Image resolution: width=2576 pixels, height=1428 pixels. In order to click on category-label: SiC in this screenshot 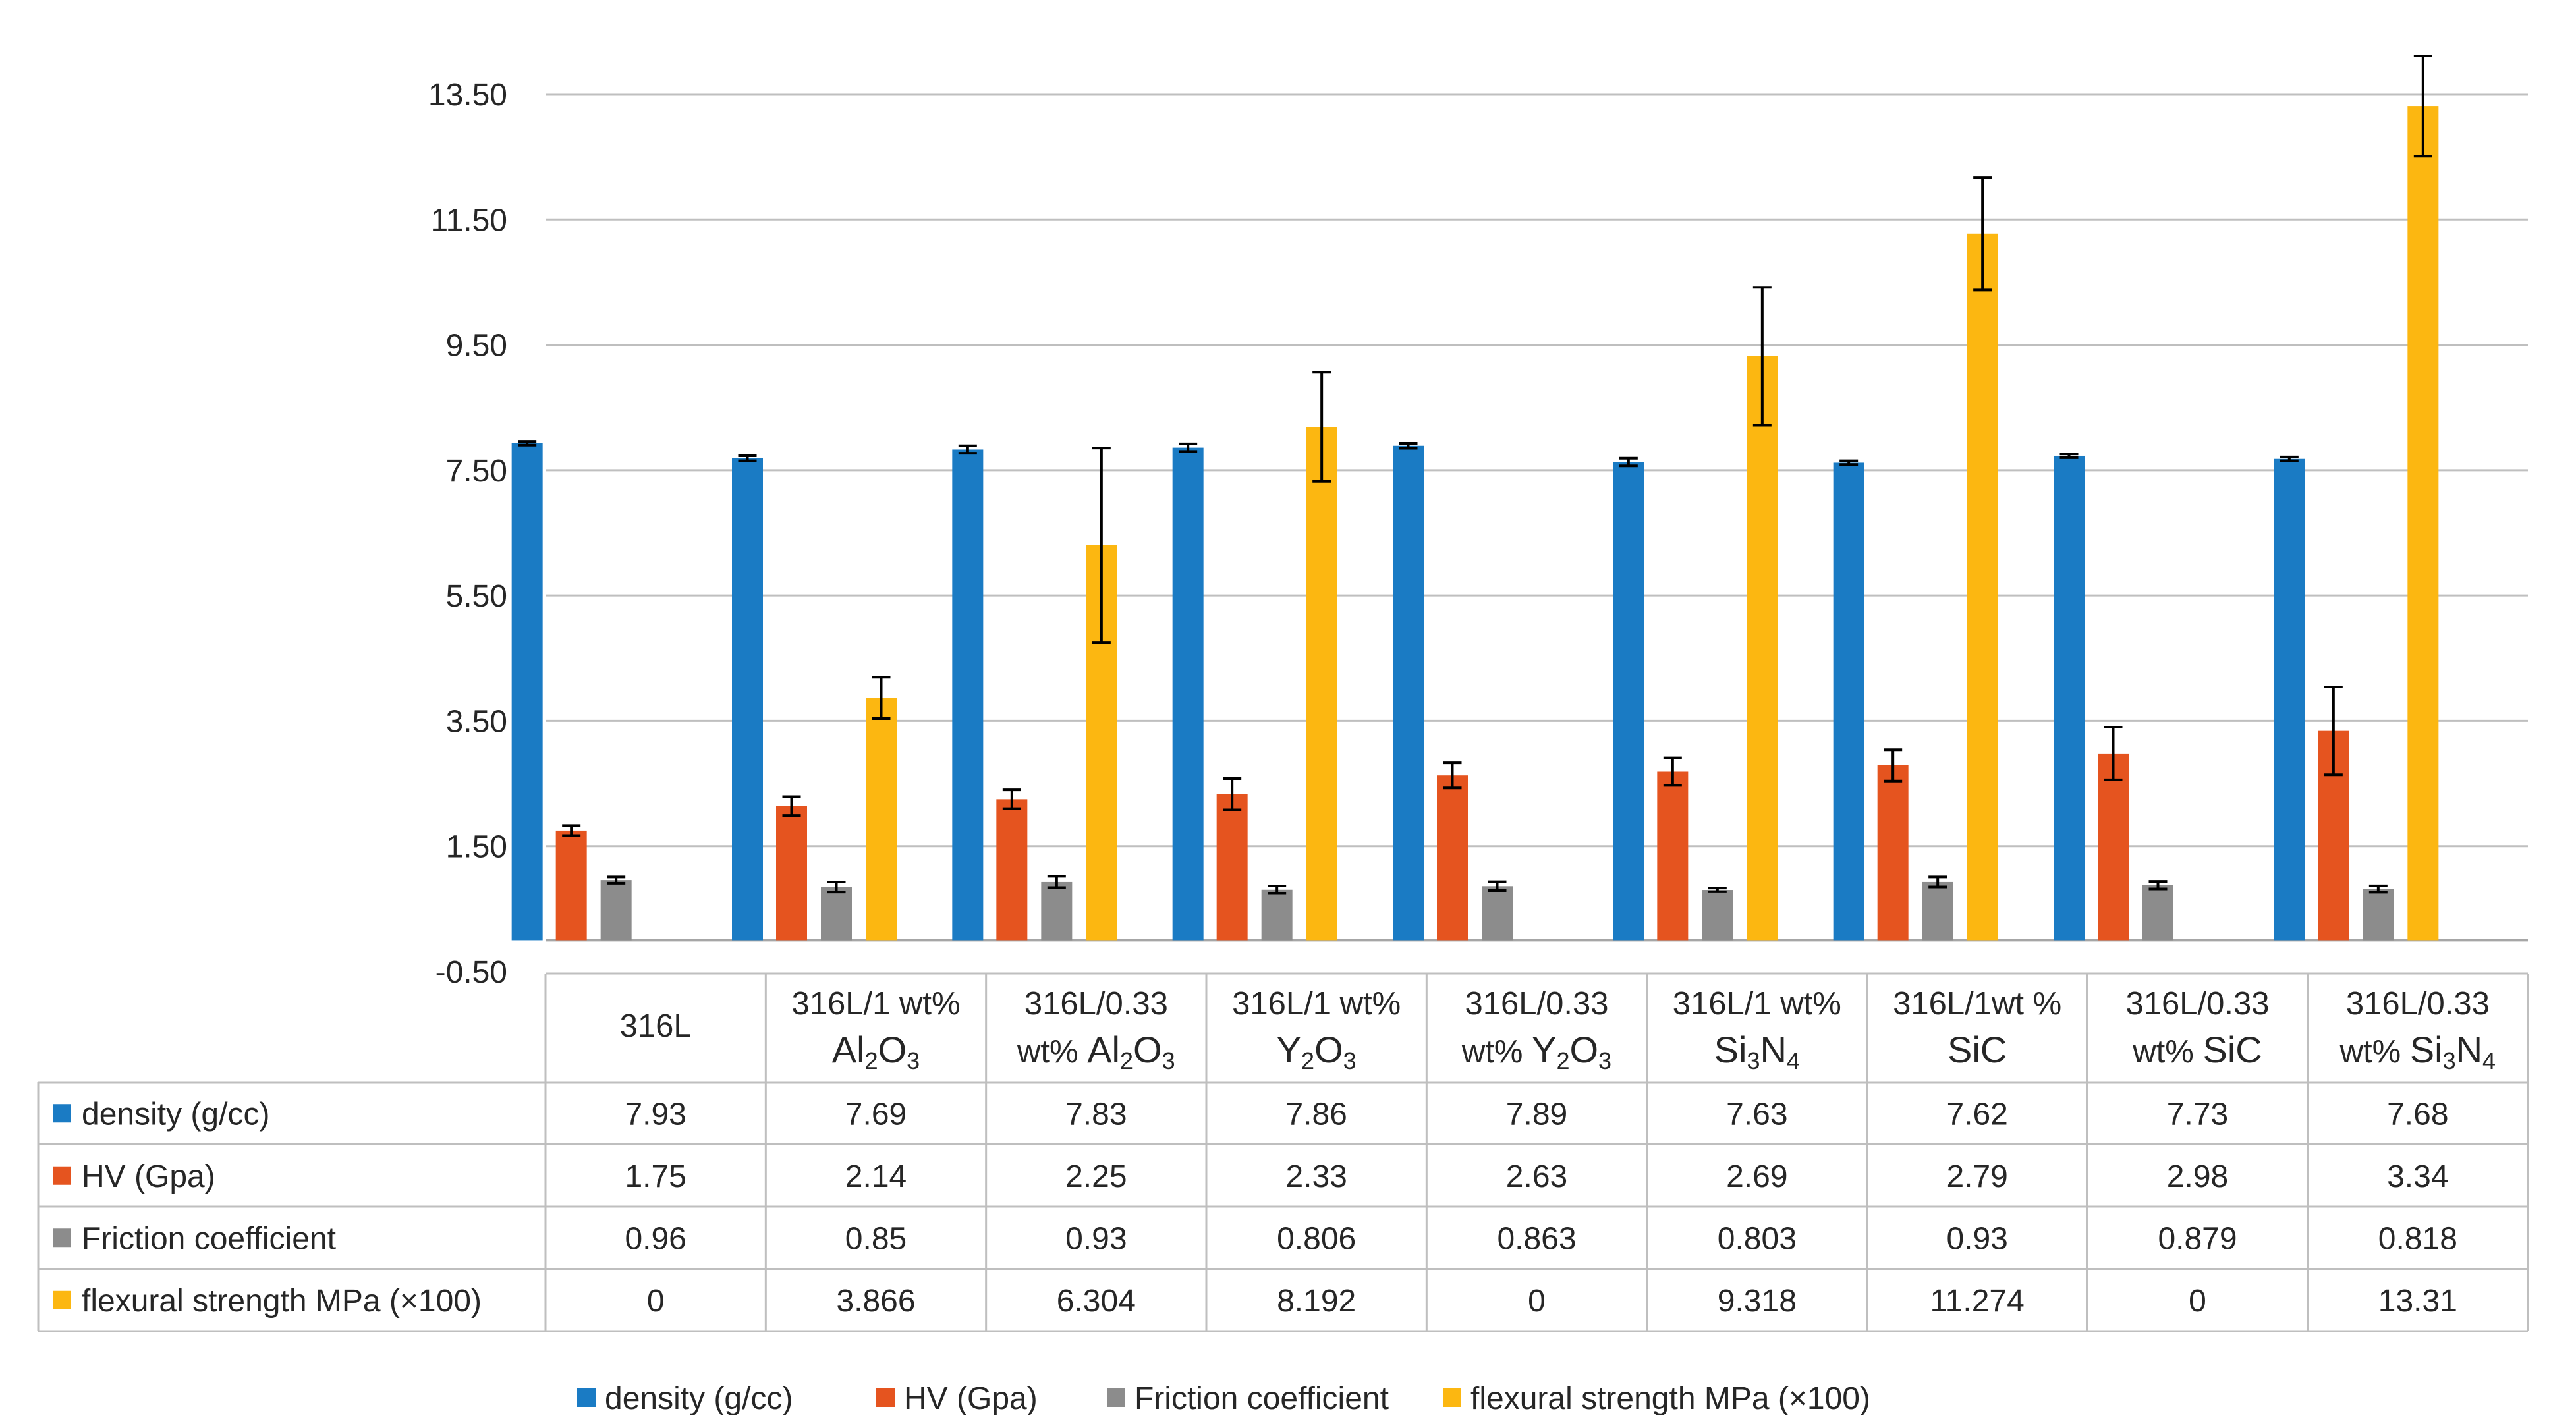, I will do `click(1977, 1049)`.